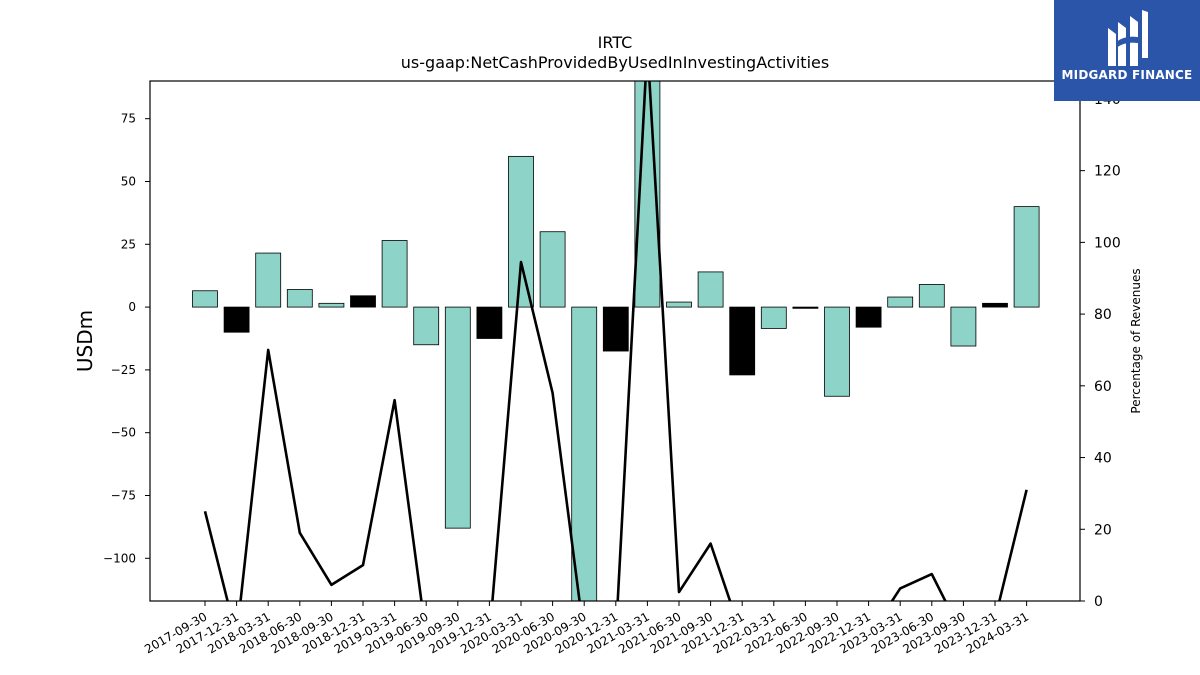  Describe the element at coordinates (123, 370) in the screenshot. I see `y-tick-label: −25` at that location.